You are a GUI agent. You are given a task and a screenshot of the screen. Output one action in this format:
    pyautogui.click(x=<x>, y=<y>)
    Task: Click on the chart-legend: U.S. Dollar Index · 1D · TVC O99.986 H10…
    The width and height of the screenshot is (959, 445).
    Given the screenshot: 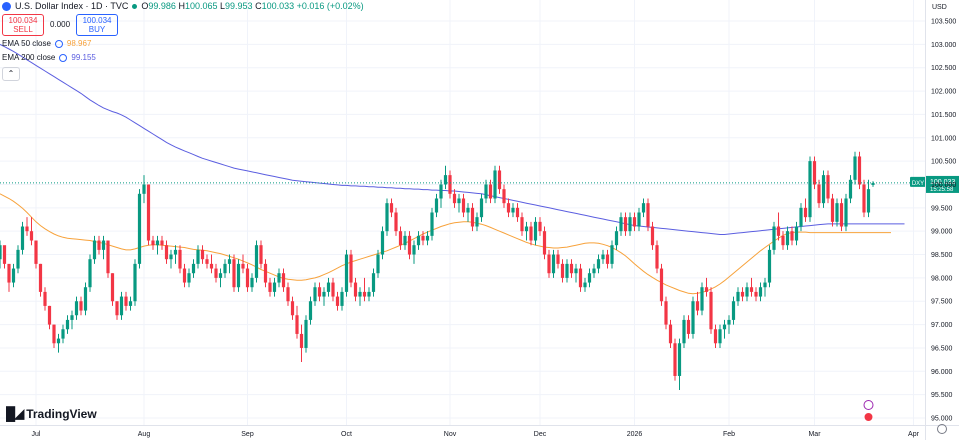 What is the action you would take?
    pyautogui.click(x=183, y=40)
    